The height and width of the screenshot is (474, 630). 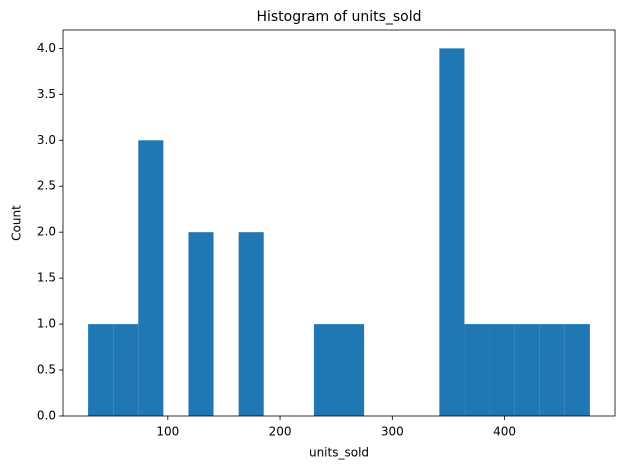 I want to click on y-tick-label: 0.5, so click(x=46, y=370).